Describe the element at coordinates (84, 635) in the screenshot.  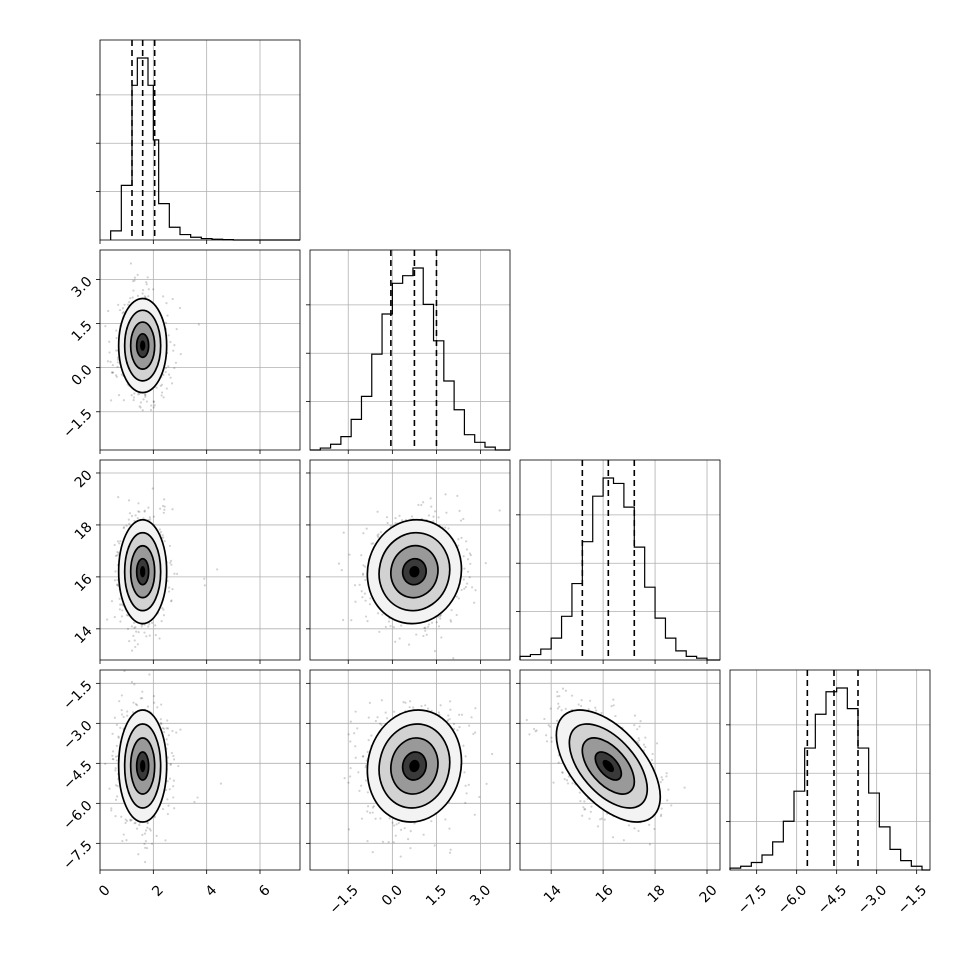
I see `y-tick-label: 14` at that location.